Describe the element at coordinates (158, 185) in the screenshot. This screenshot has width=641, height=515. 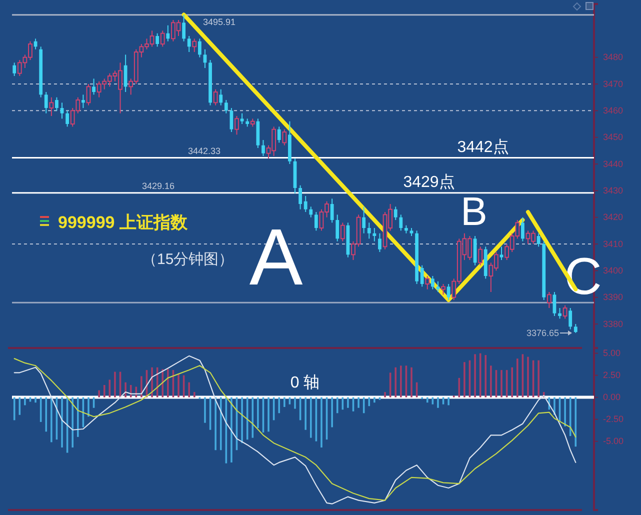
I see `ref-line-label: 3429.16` at that location.